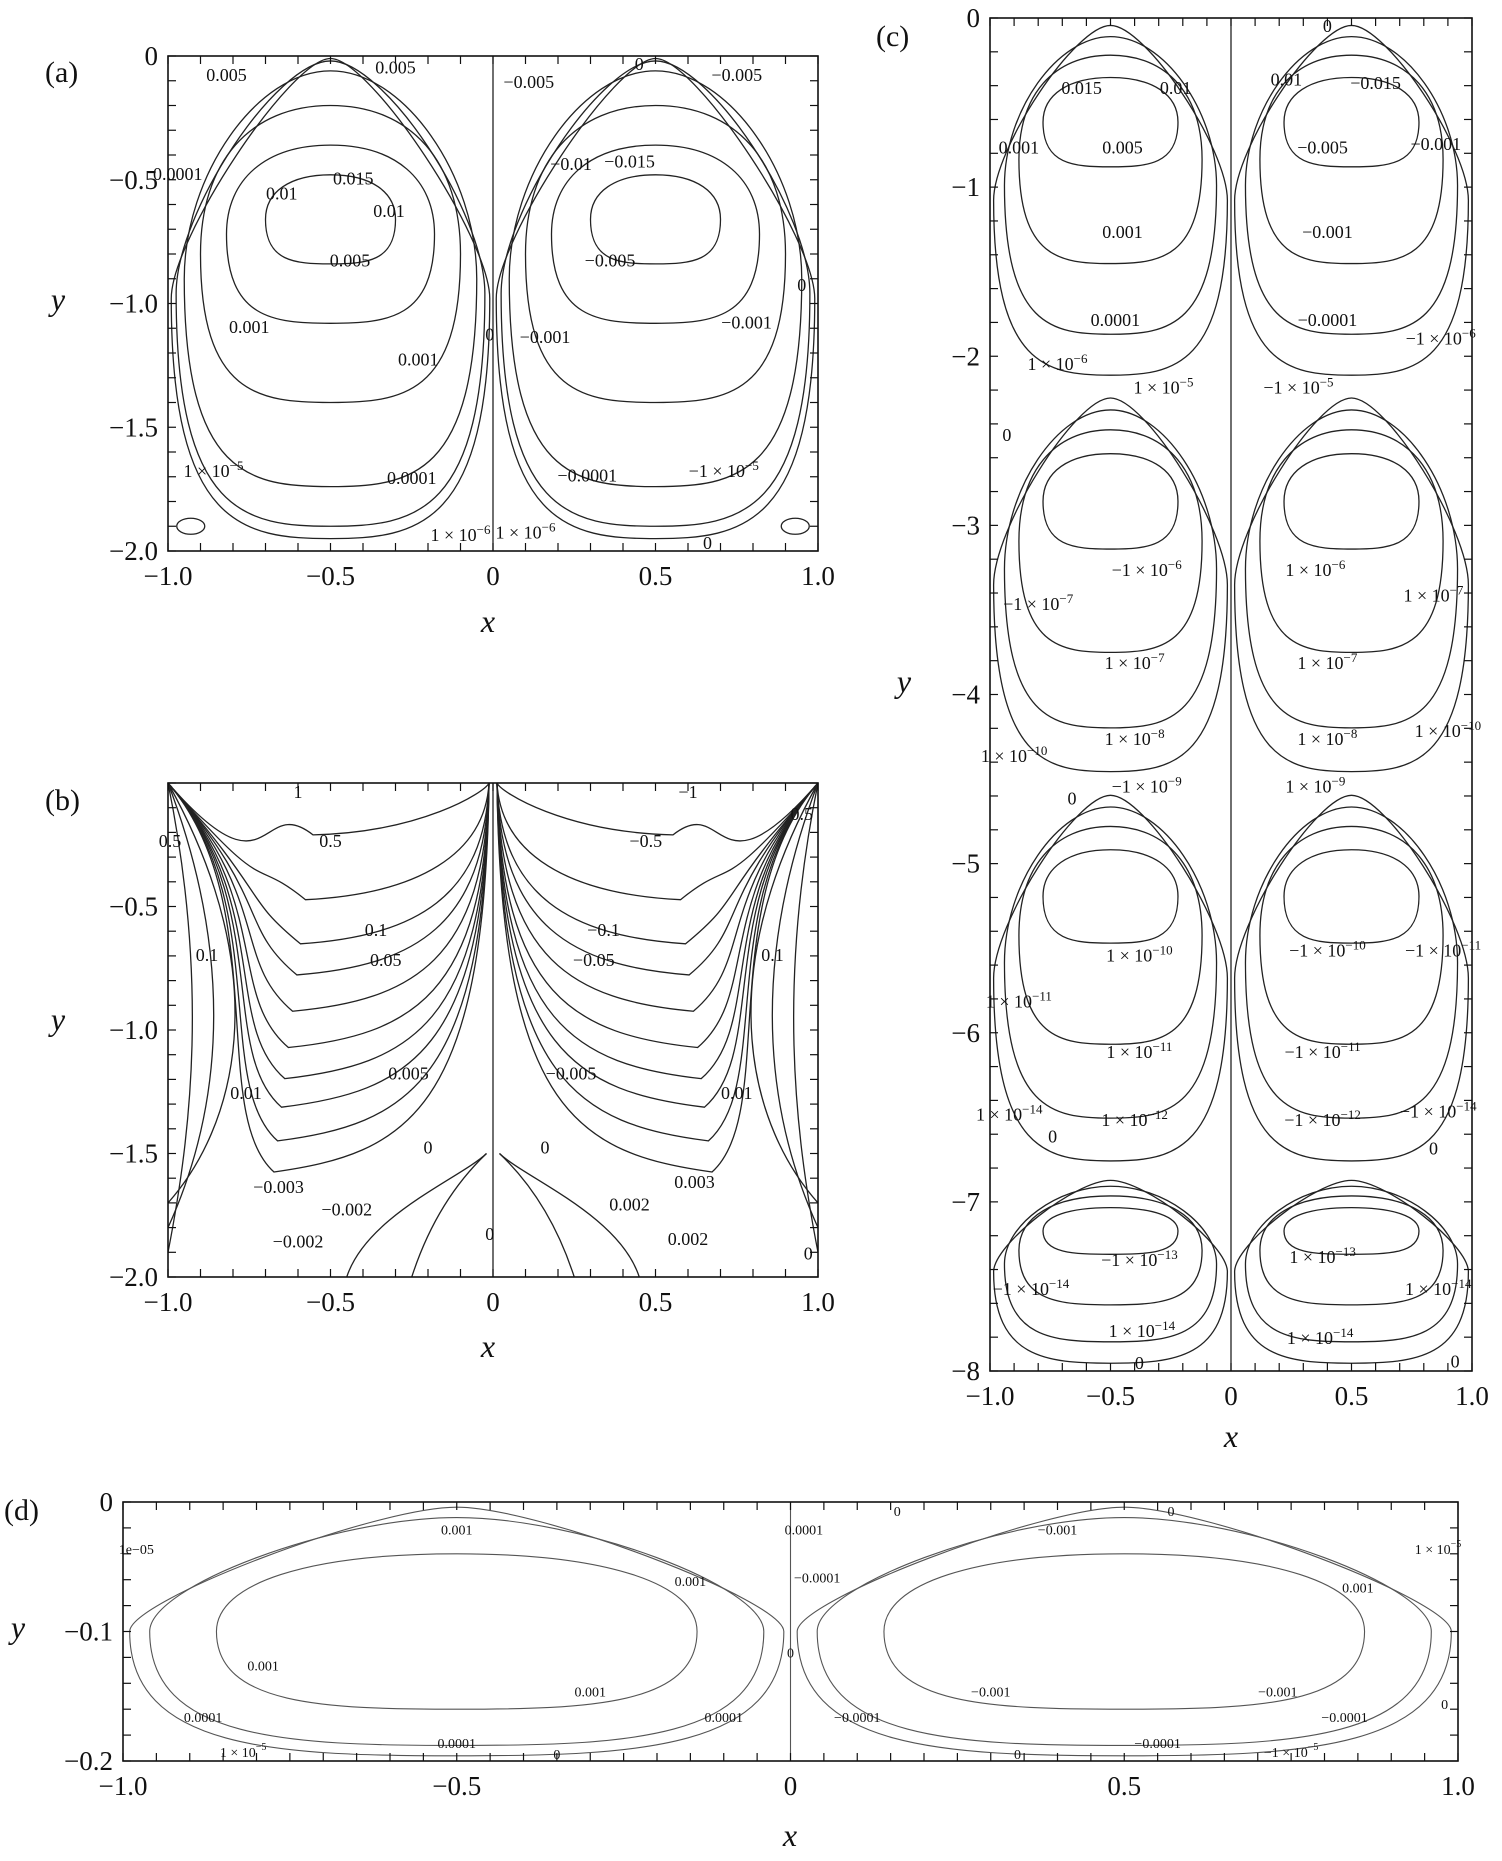  I want to click on contour-label: 0.05, so click(386, 960).